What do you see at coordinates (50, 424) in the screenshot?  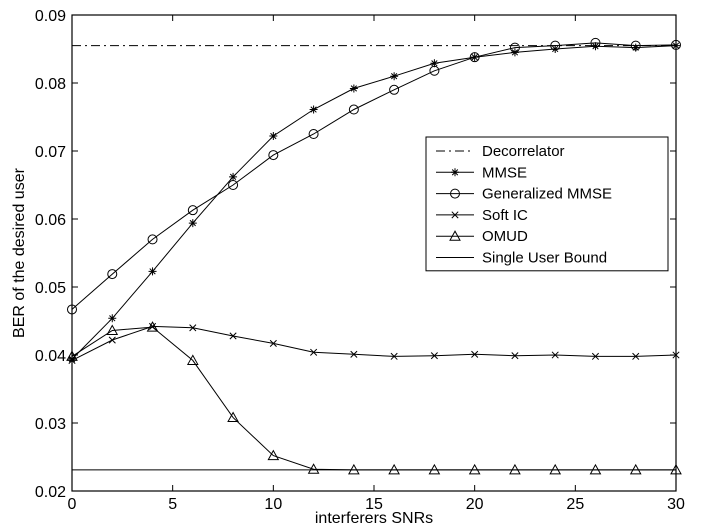 I see `y-tick-label: 0.03` at bounding box center [50, 424].